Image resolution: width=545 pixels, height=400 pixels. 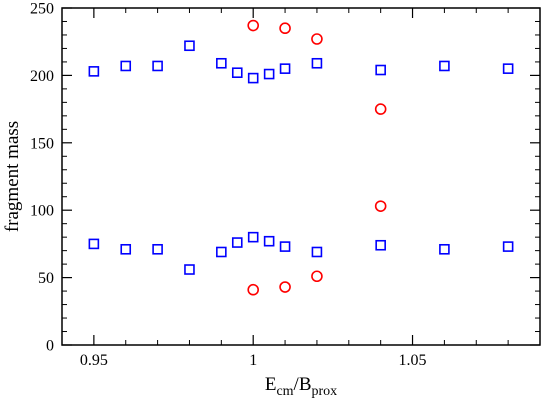 I want to click on x-tick-label: 1.05, so click(x=413, y=360).